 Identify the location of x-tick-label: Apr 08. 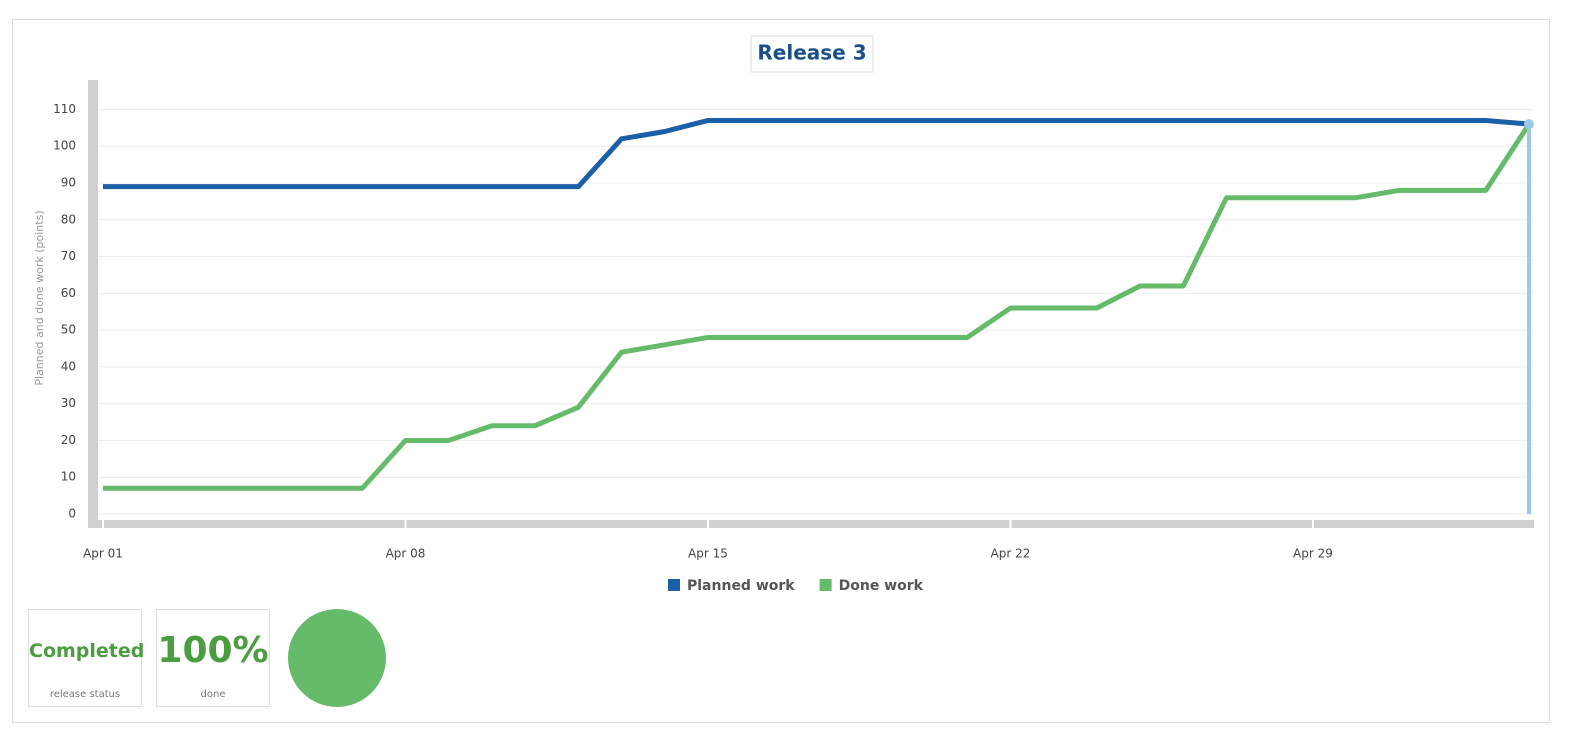
(406, 554).